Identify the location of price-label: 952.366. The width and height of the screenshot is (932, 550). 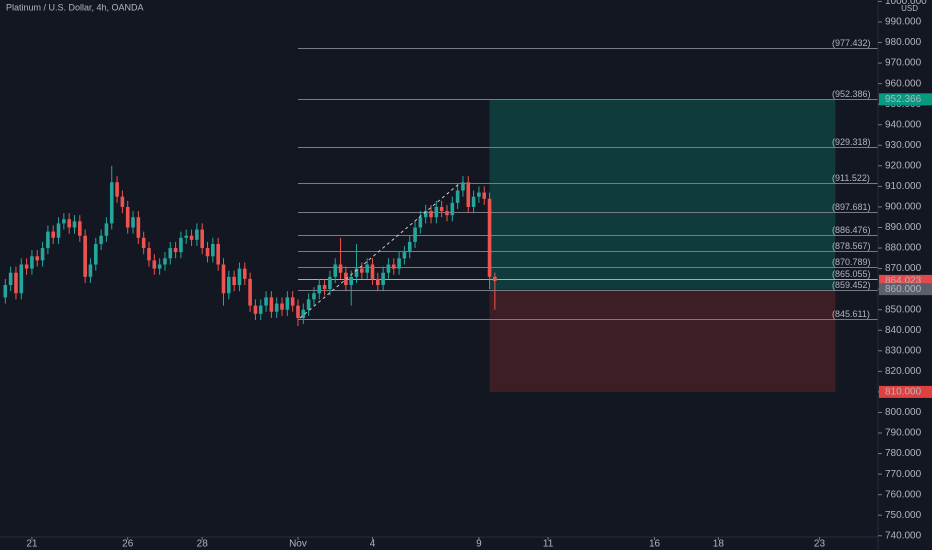
(903, 99).